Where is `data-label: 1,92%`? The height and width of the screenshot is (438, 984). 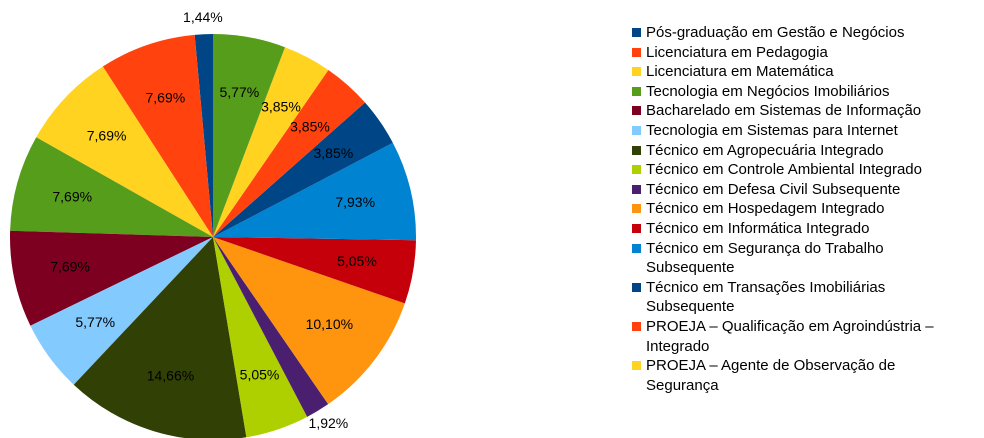
data-label: 1,92% is located at coordinates (329, 423).